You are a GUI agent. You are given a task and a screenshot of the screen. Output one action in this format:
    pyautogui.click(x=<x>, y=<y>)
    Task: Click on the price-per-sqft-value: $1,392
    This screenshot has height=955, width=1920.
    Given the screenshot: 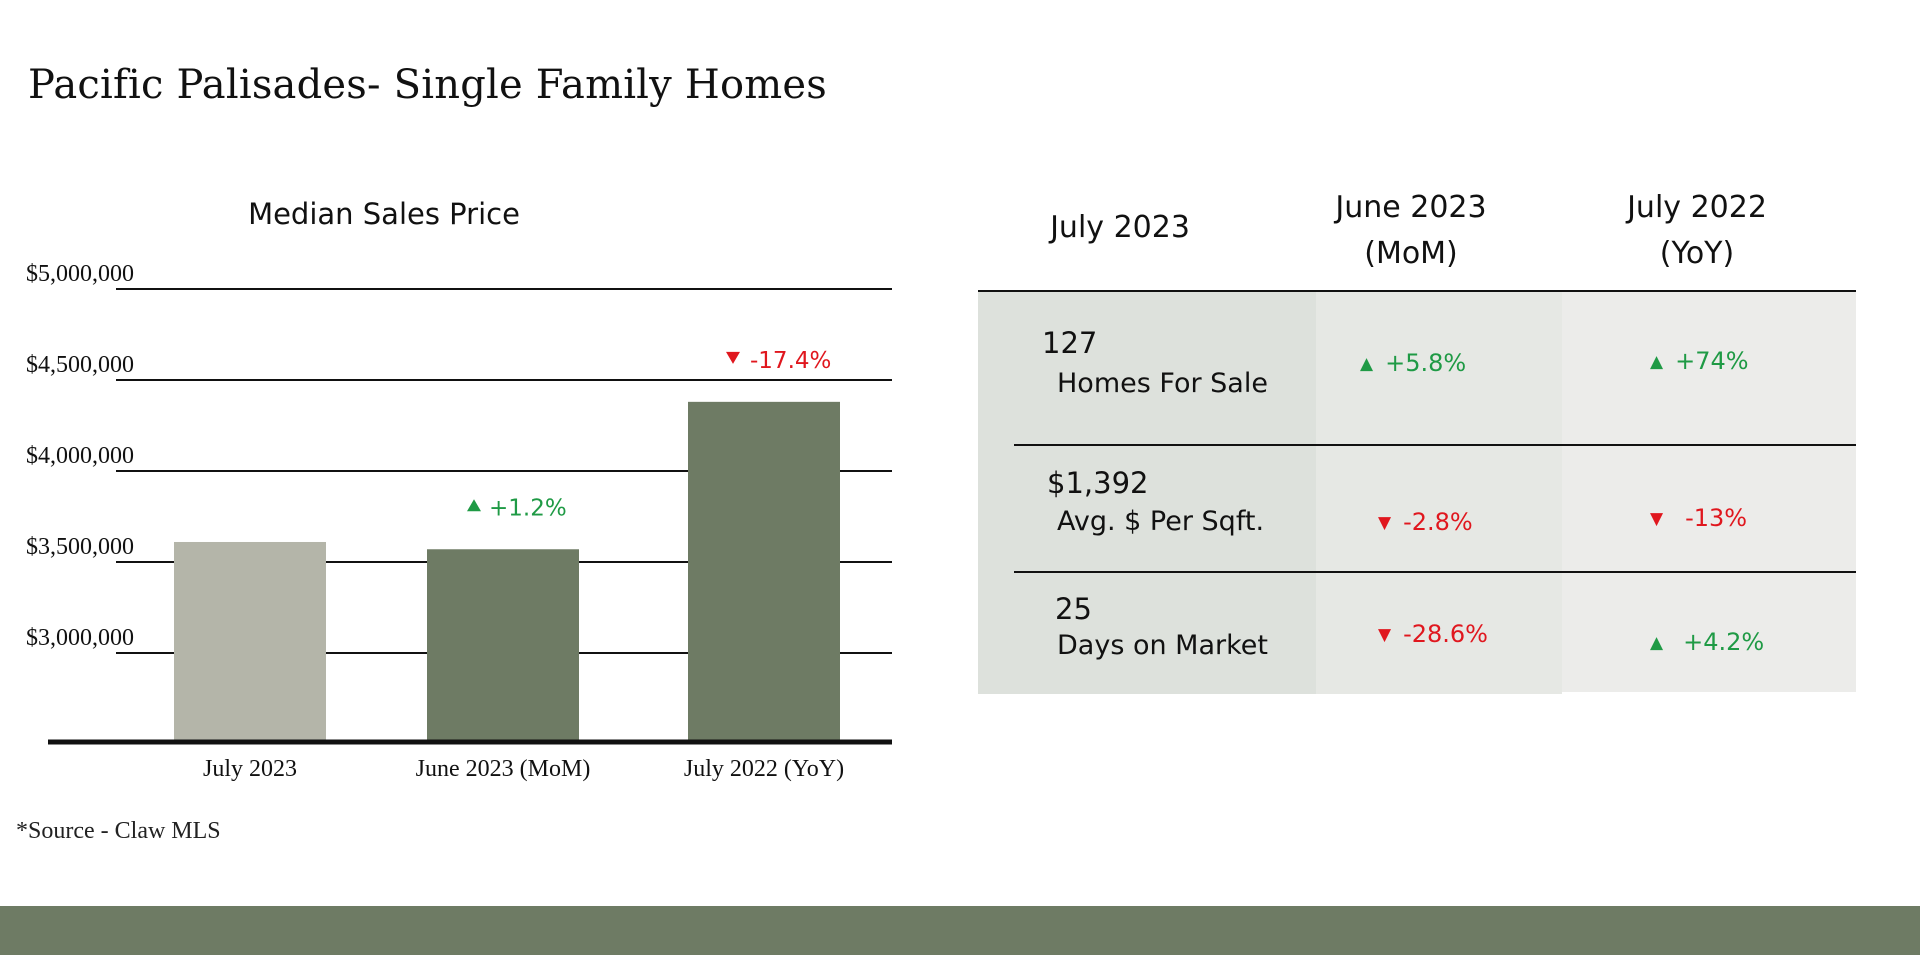 What is the action you would take?
    pyautogui.click(x=1098, y=483)
    